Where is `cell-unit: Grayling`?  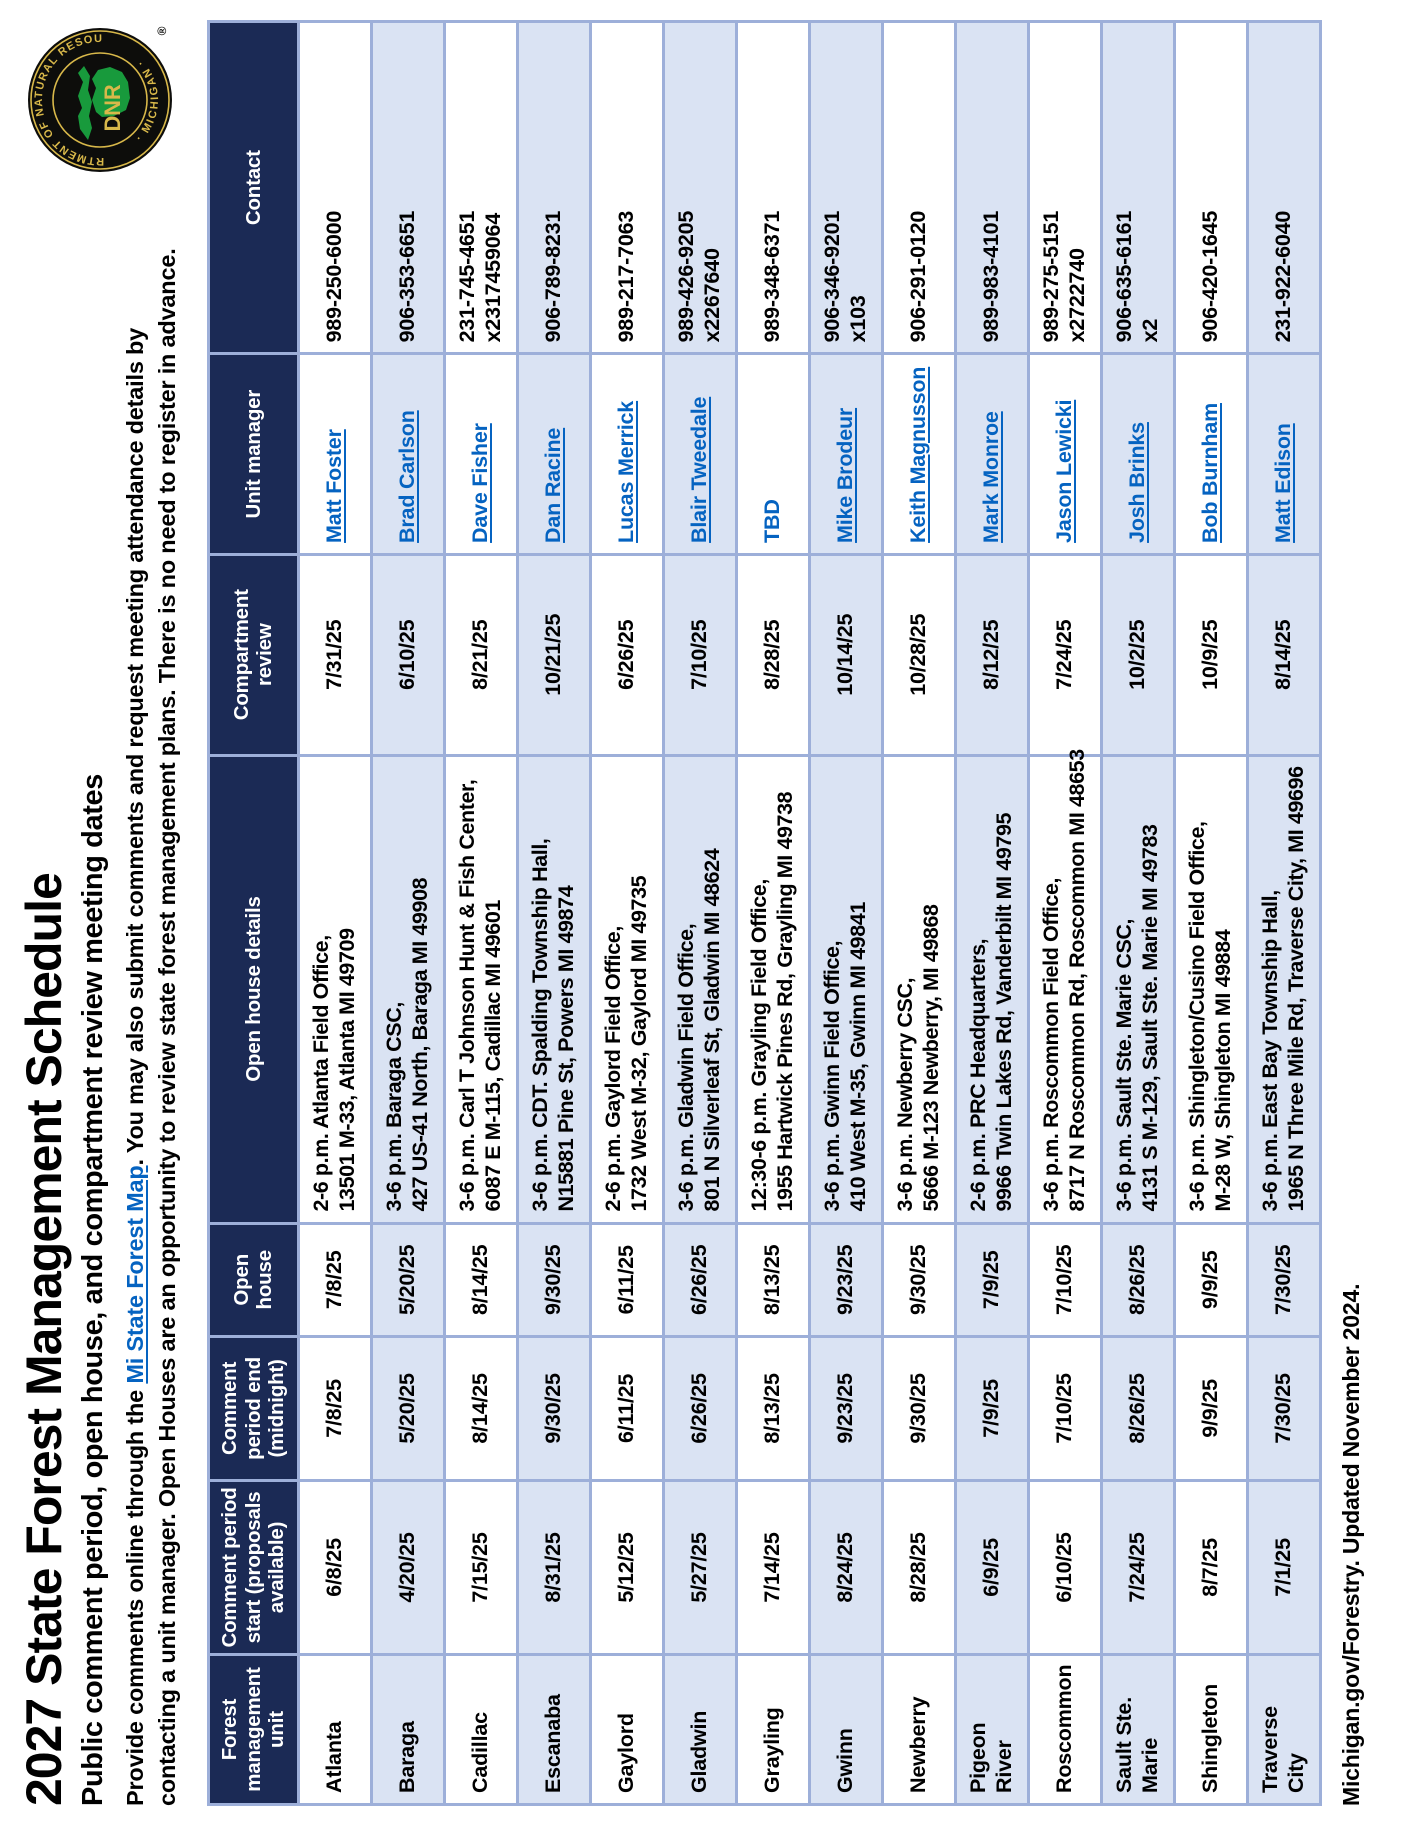 cell-unit: Grayling is located at coordinates (773, 1729).